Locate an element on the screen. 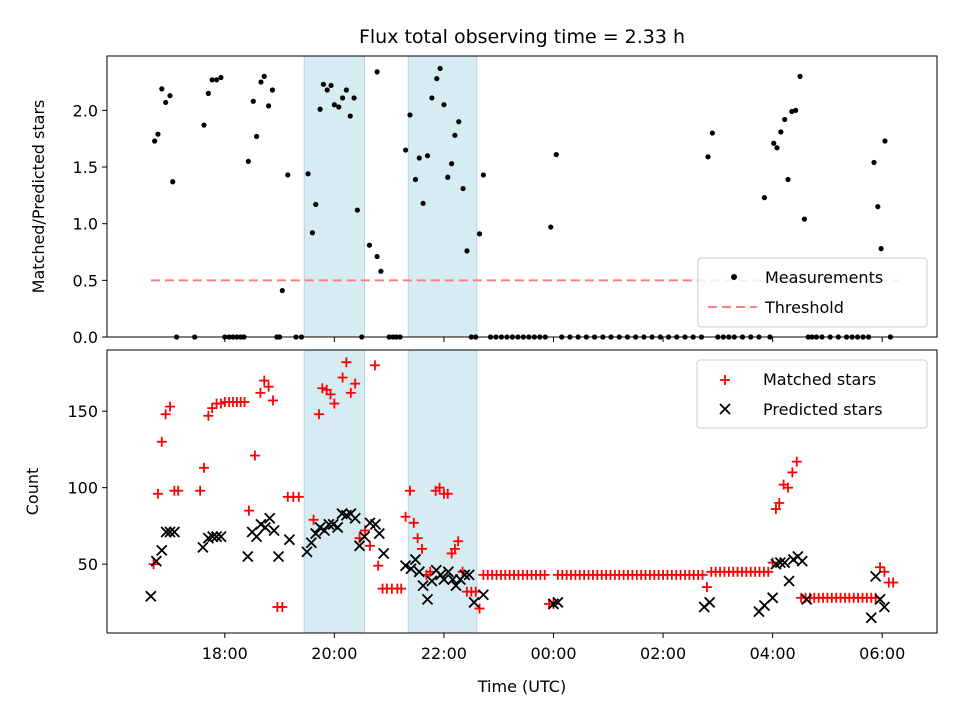 This screenshot has width=960, height=720. bottom-shaded-intervals is located at coordinates (390, 491).